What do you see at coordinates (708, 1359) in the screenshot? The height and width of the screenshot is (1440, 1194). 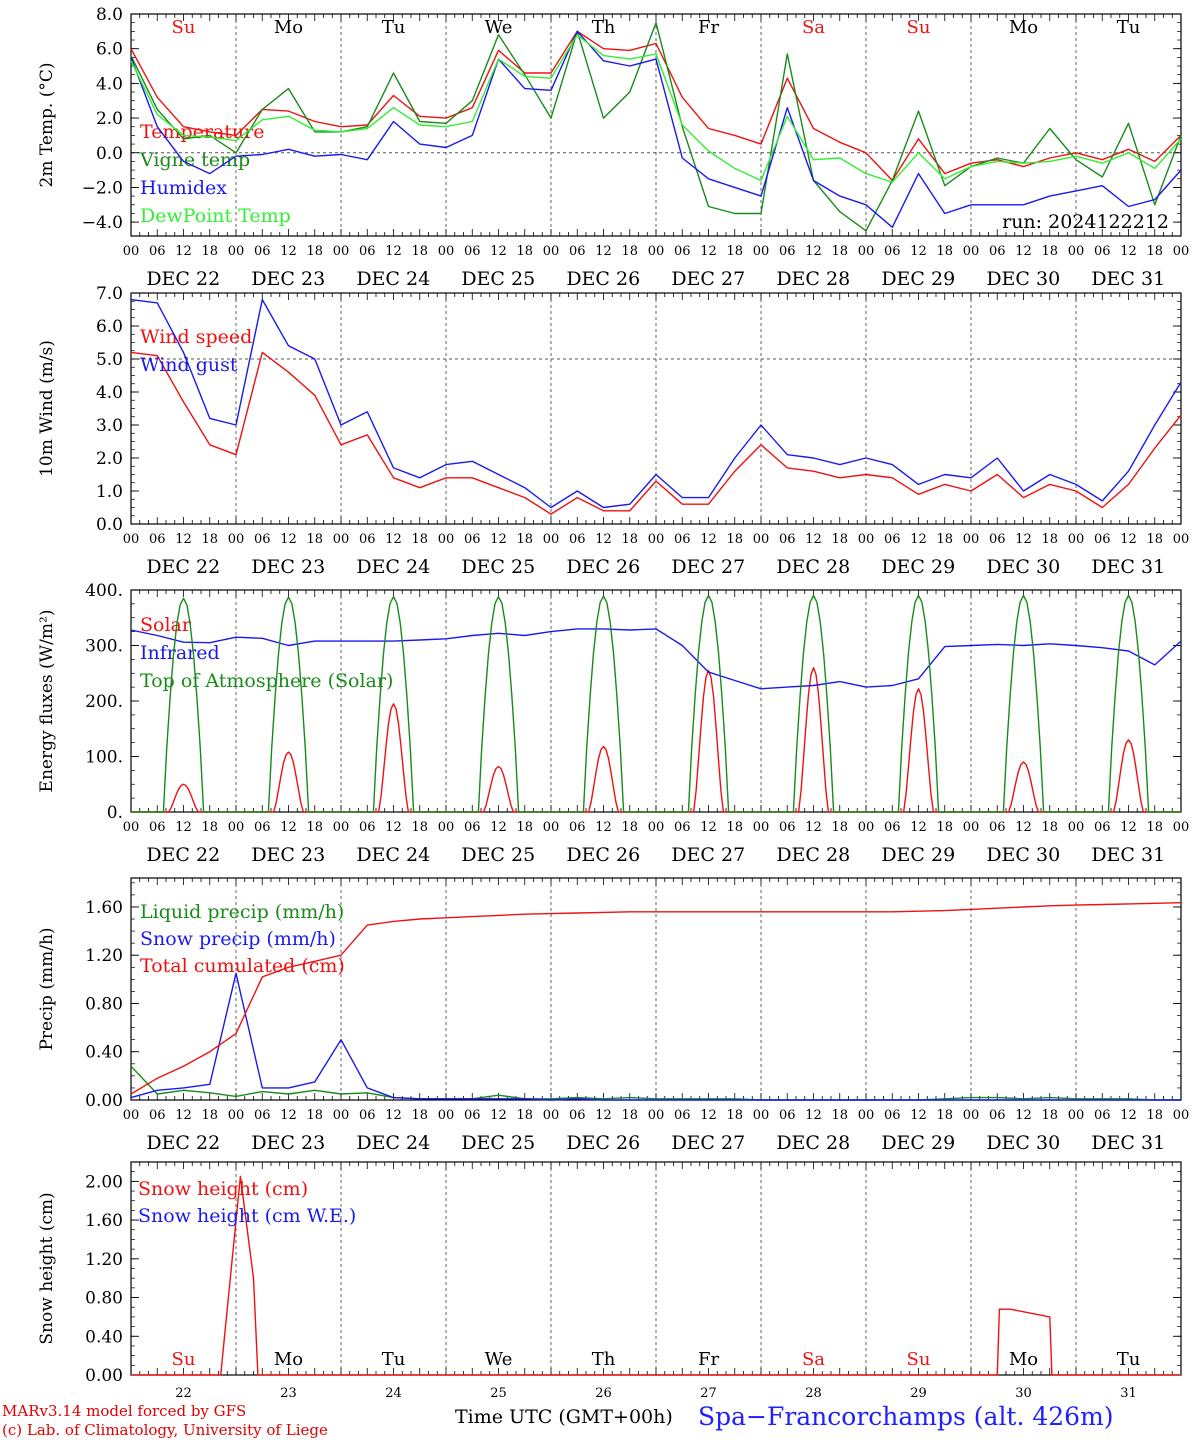 I see `weekday-label: Fr` at bounding box center [708, 1359].